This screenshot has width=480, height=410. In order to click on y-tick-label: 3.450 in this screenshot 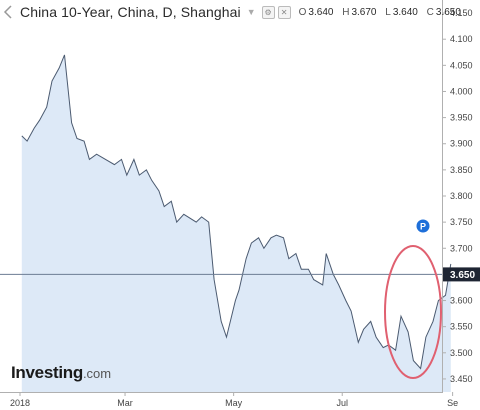, I will do `click(461, 379)`.